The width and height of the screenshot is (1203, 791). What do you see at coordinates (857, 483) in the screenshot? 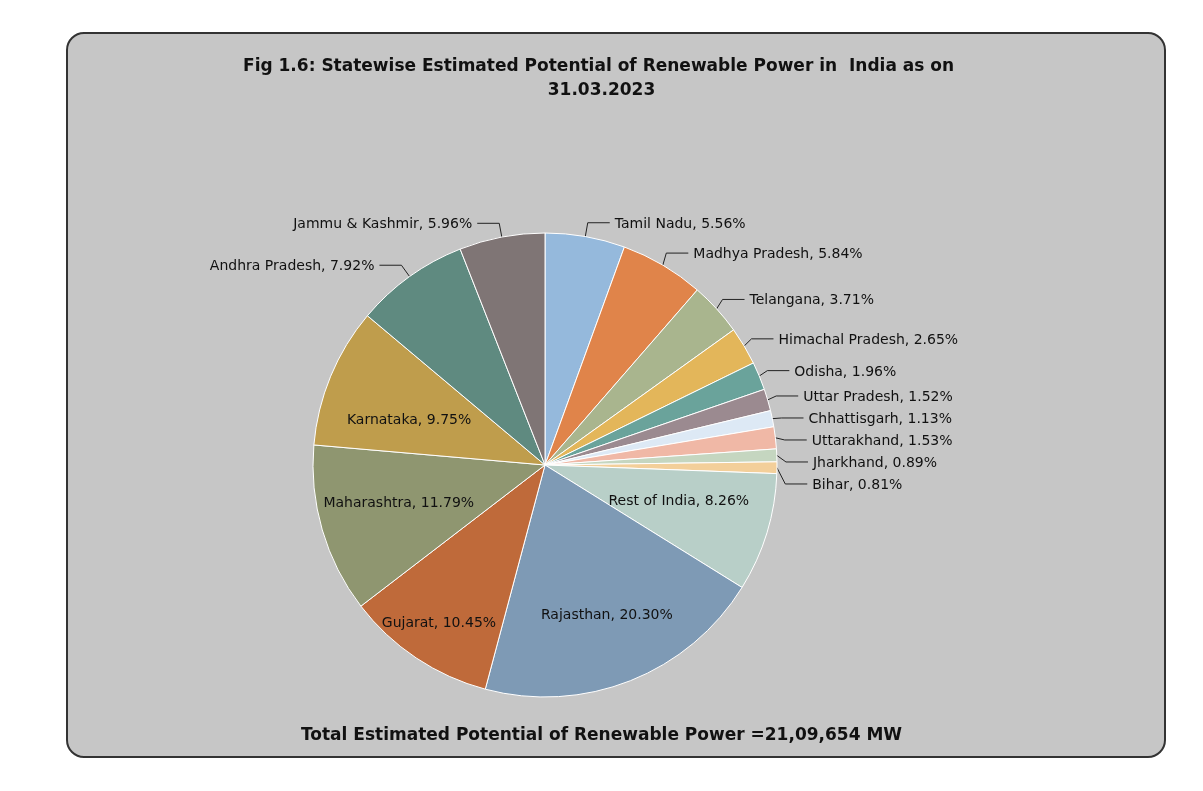
I see `slice-label: Bihar, 0.81%` at bounding box center [857, 483].